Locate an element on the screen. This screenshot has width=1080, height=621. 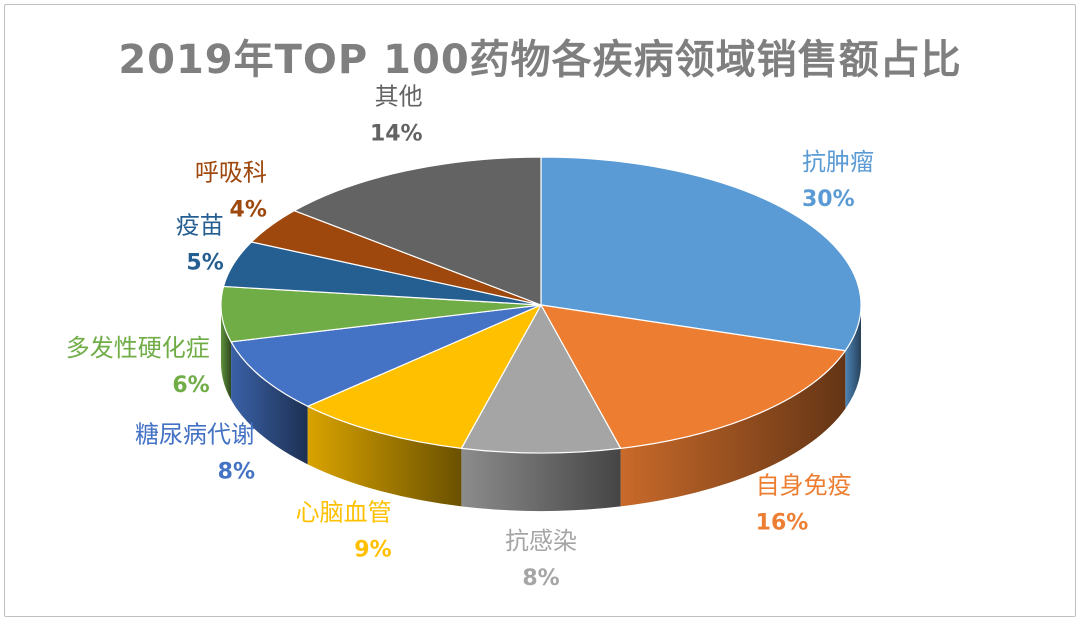
slice-percent-2: 16% is located at coordinates (782, 522).